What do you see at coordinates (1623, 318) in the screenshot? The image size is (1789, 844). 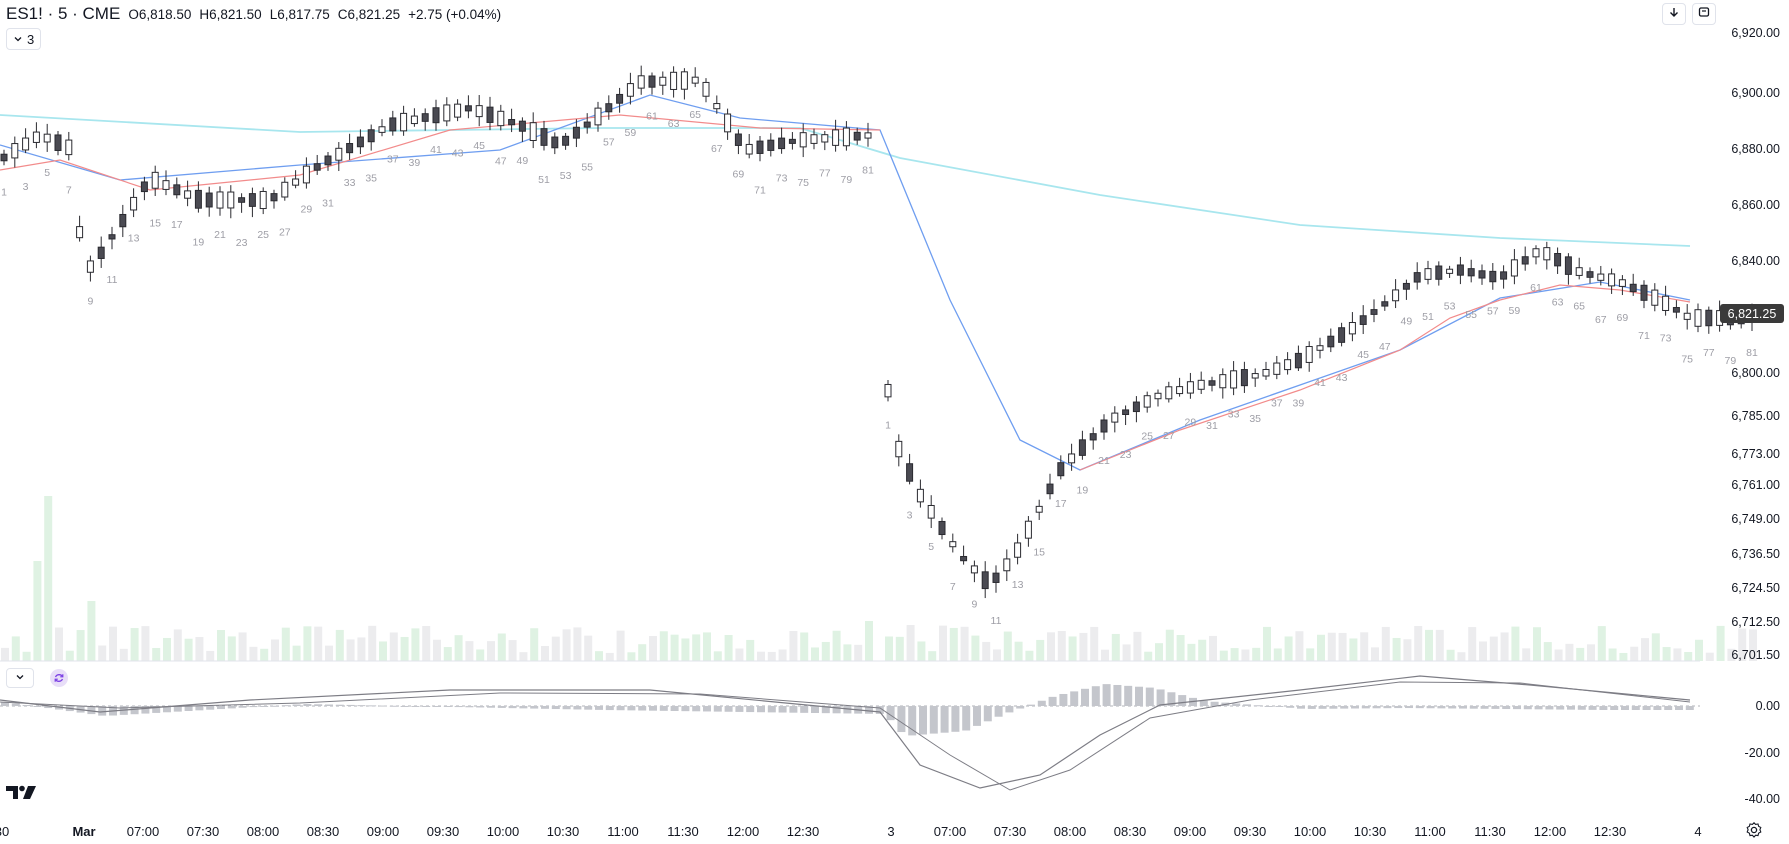 I see `bar-count-label: 69` at bounding box center [1623, 318].